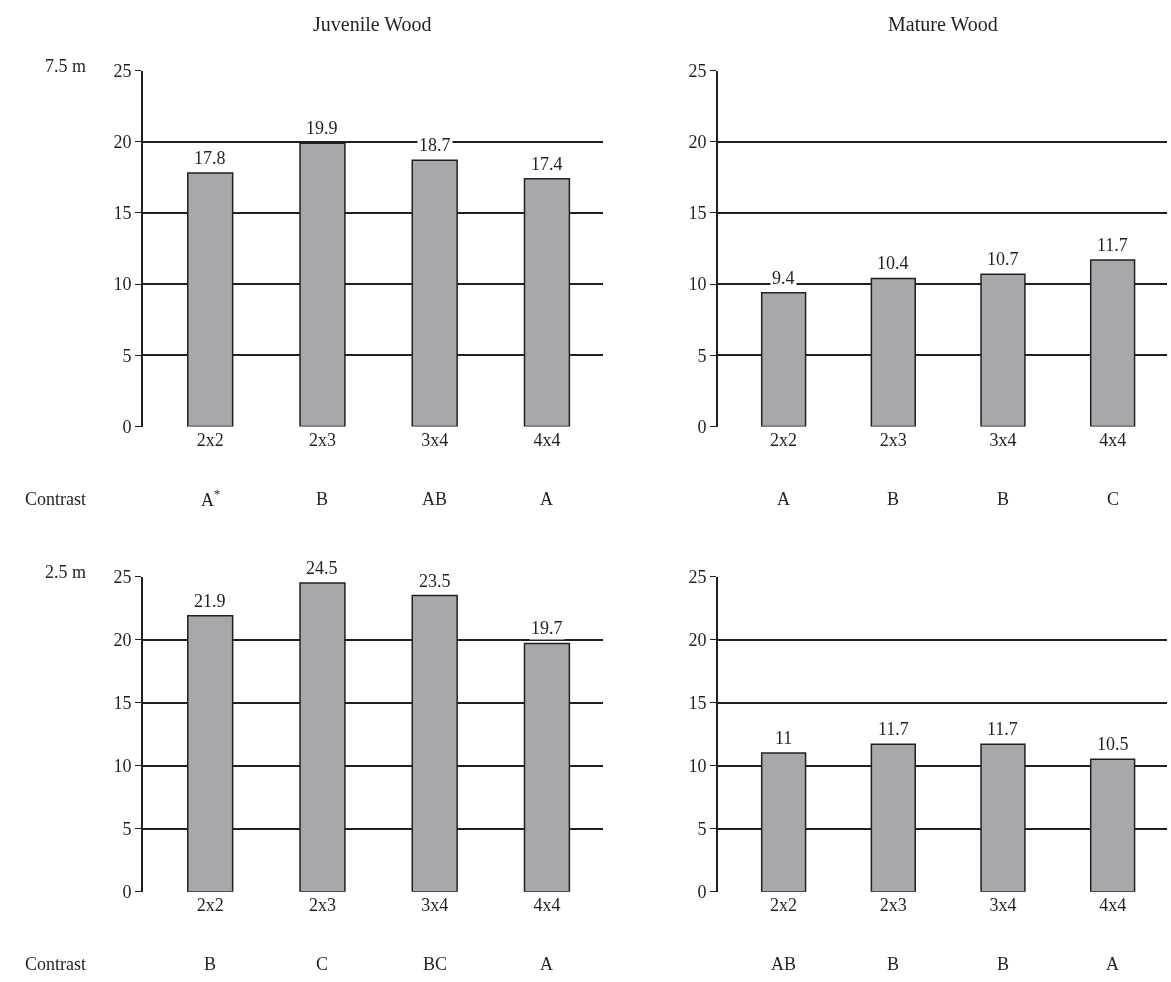  I want to click on text: 7.5 m, so click(66, 66).